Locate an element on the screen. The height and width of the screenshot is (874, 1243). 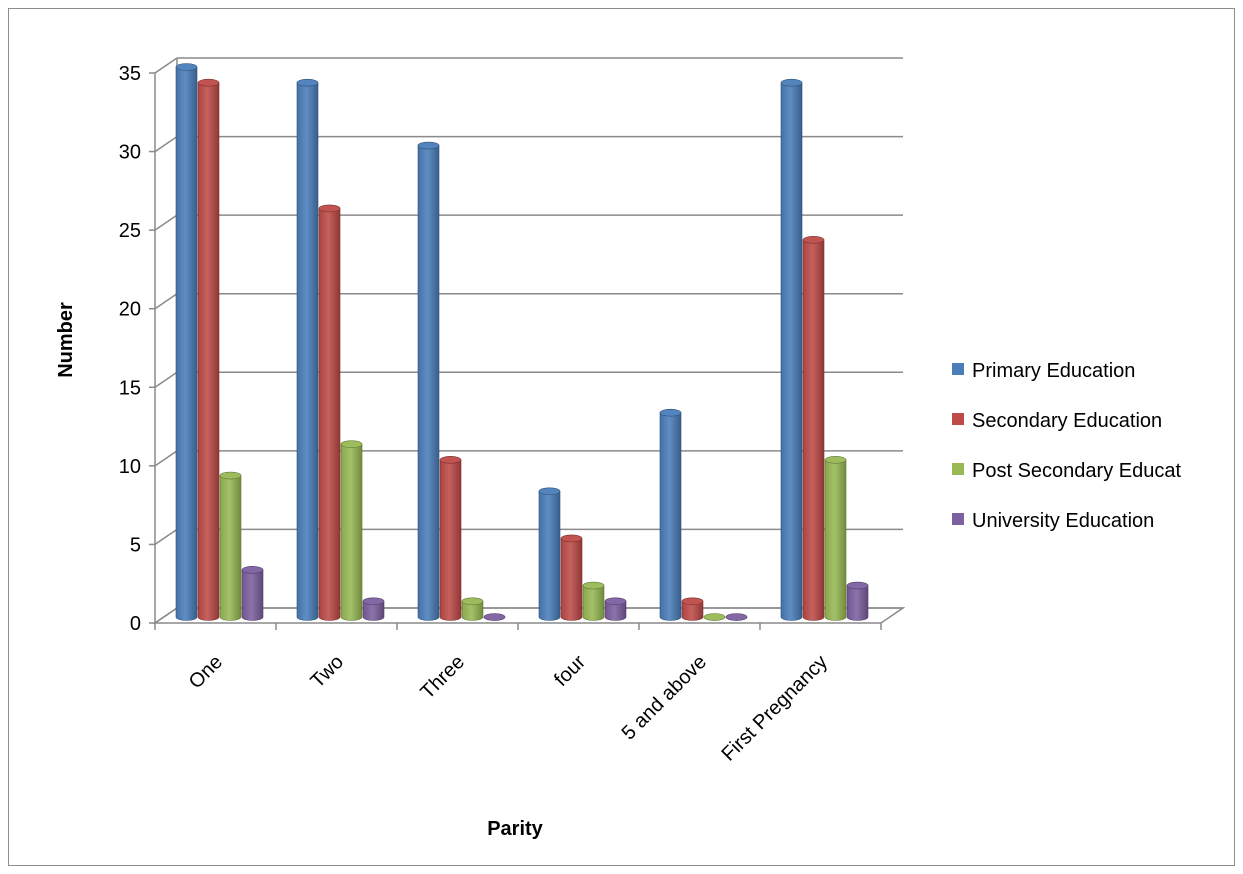
y-tick-label: 20 is located at coordinates (130, 310).